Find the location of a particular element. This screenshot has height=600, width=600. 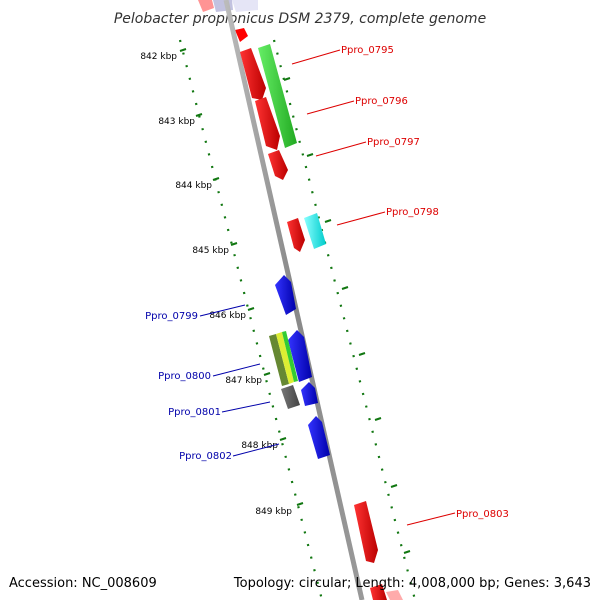

scale-label: 846 kbp is located at coordinates (227, 316).